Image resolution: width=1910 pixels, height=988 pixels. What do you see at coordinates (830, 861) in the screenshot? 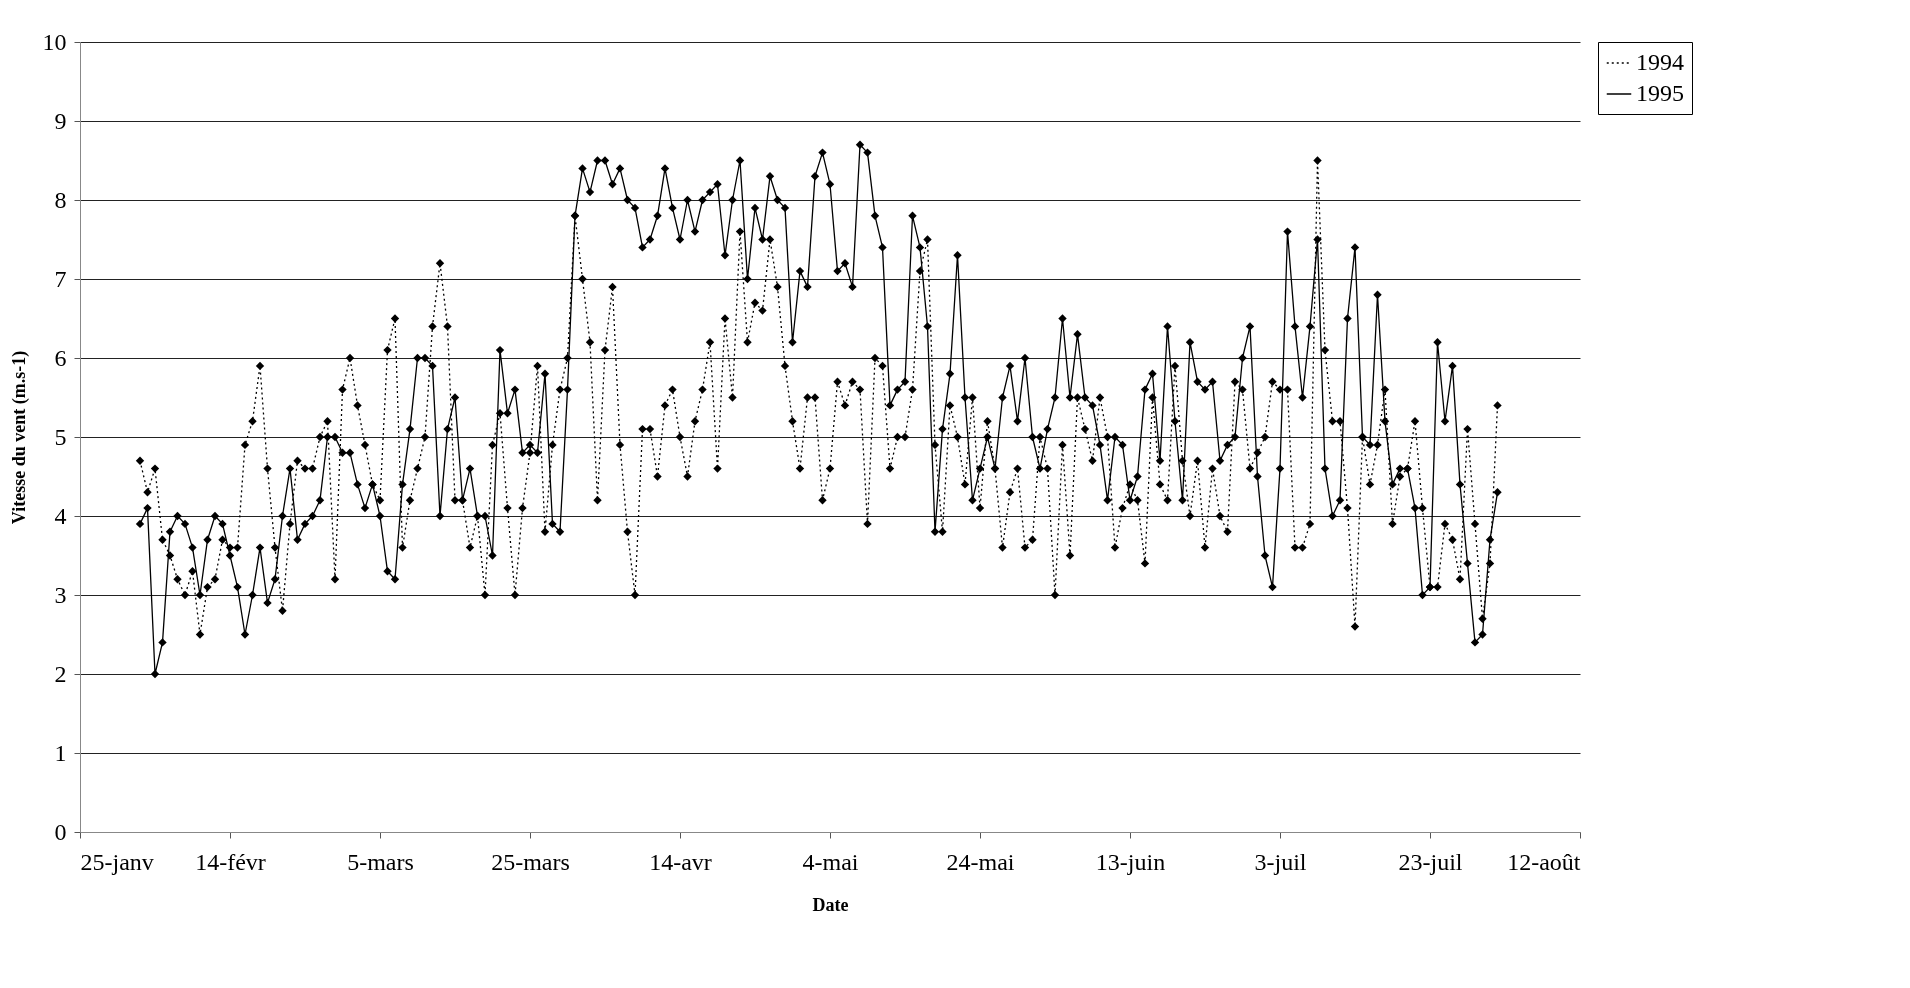
I see `x-tick-label: 4-mai` at bounding box center [830, 861].